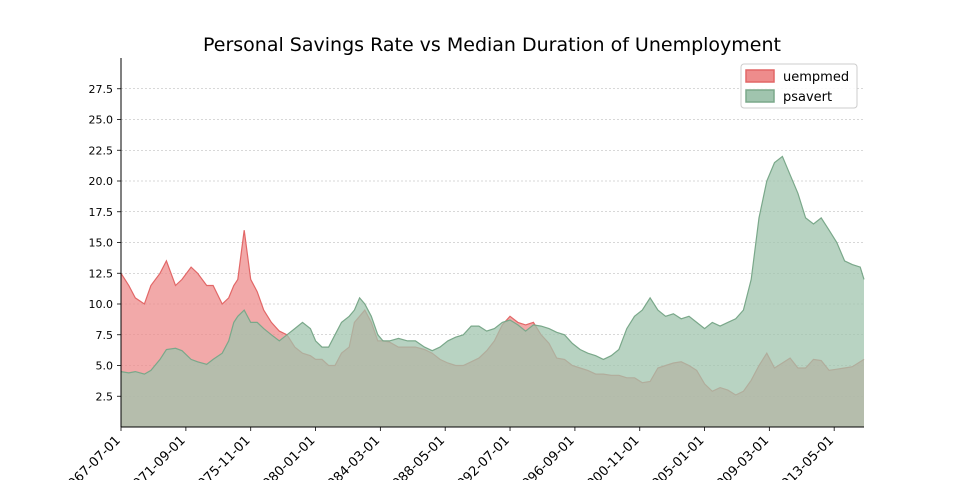  What do you see at coordinates (157, 456) in the screenshot?
I see `x-tick-label: 1971-09-01` at bounding box center [157, 456].